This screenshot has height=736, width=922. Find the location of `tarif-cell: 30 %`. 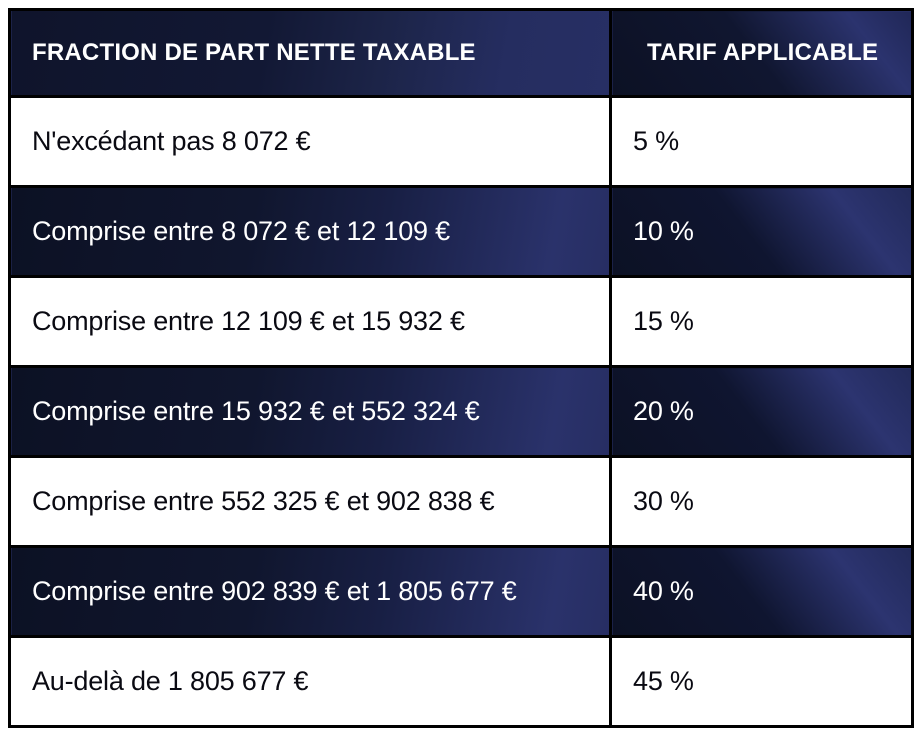

tarif-cell: 30 % is located at coordinates (761, 501).